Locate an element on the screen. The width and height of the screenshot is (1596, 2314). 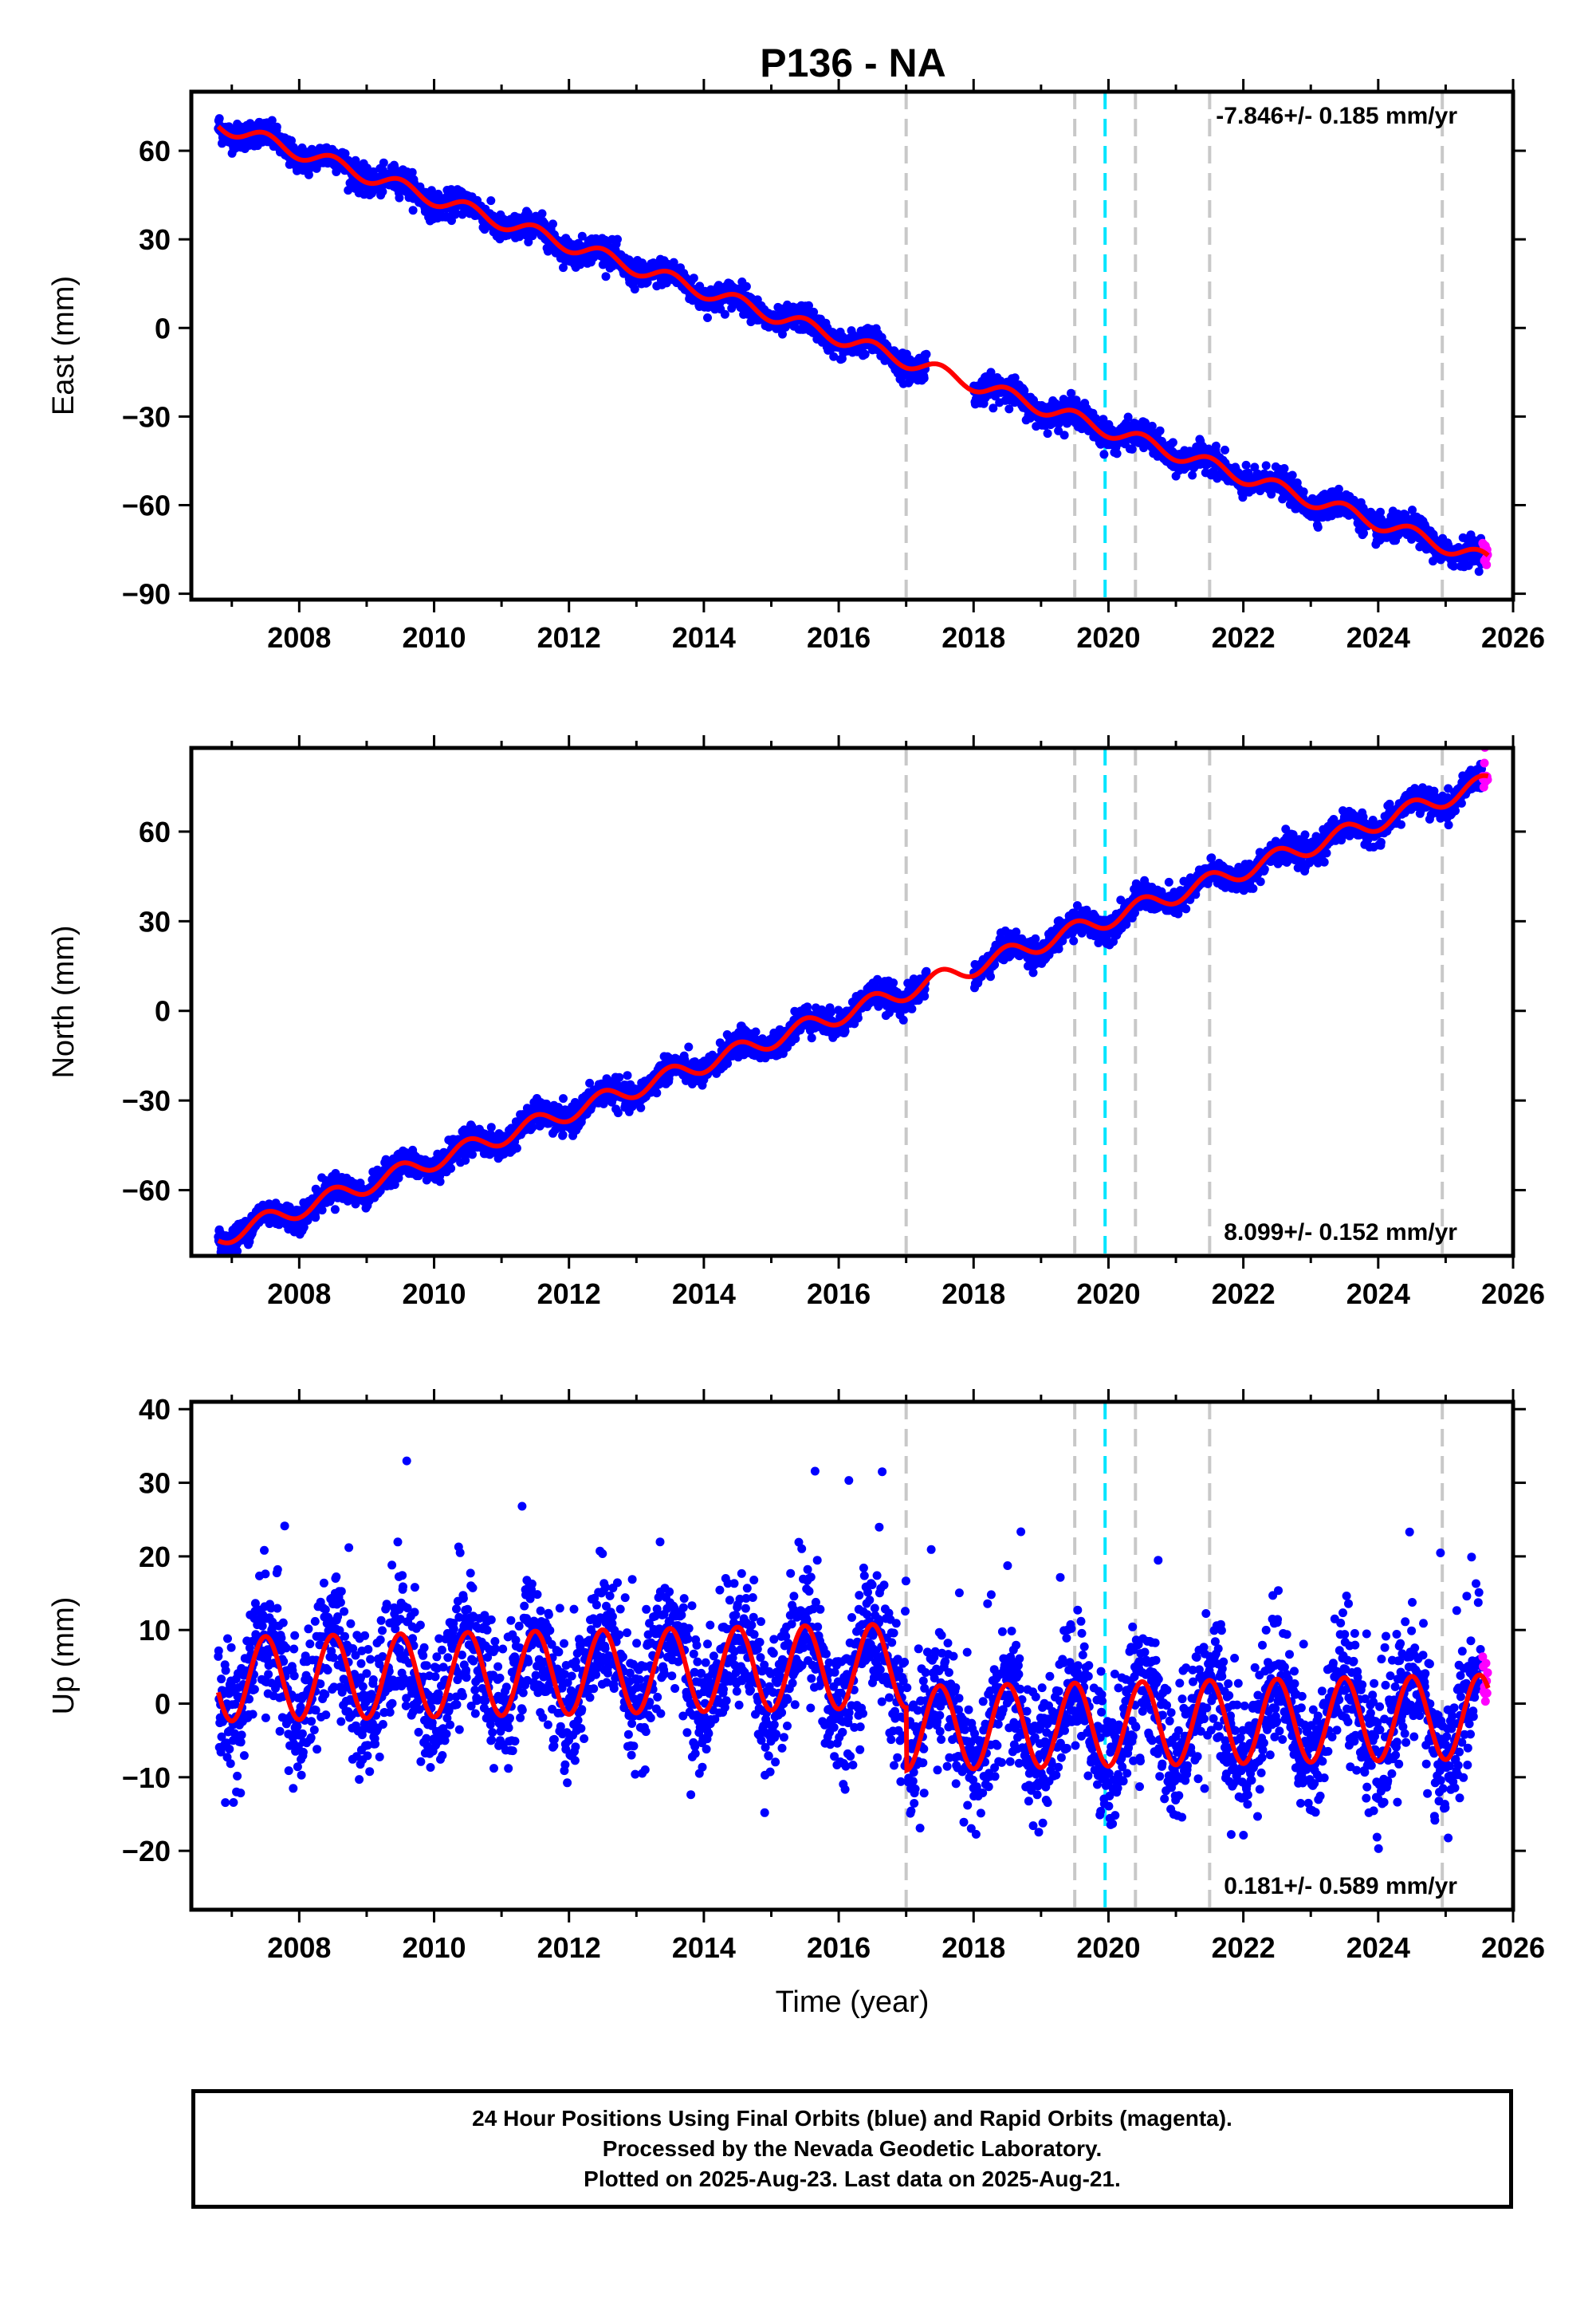
y-tick-label: 0 is located at coordinates (163, 328).